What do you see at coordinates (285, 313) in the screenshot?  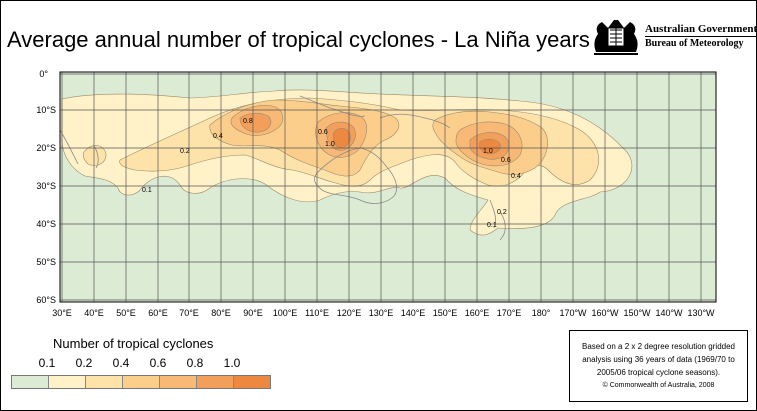 I see `longitude-label: 100°E` at bounding box center [285, 313].